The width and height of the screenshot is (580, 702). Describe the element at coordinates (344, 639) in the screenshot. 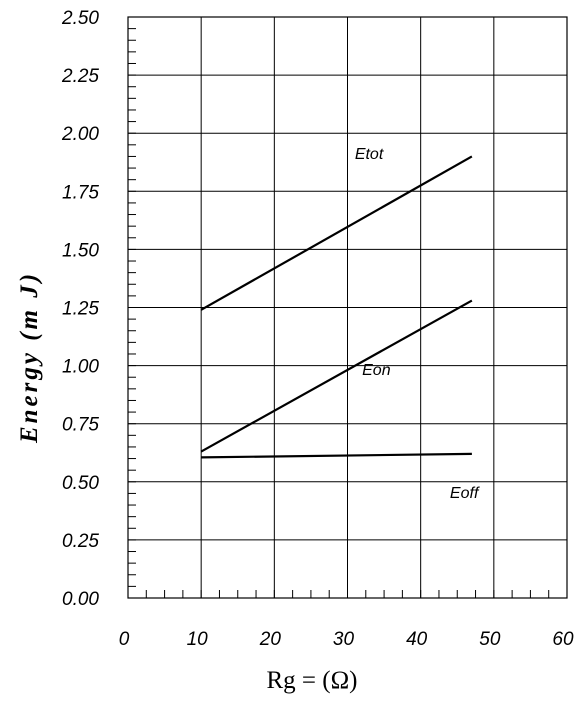

I see `x-tick-label: 30` at that location.